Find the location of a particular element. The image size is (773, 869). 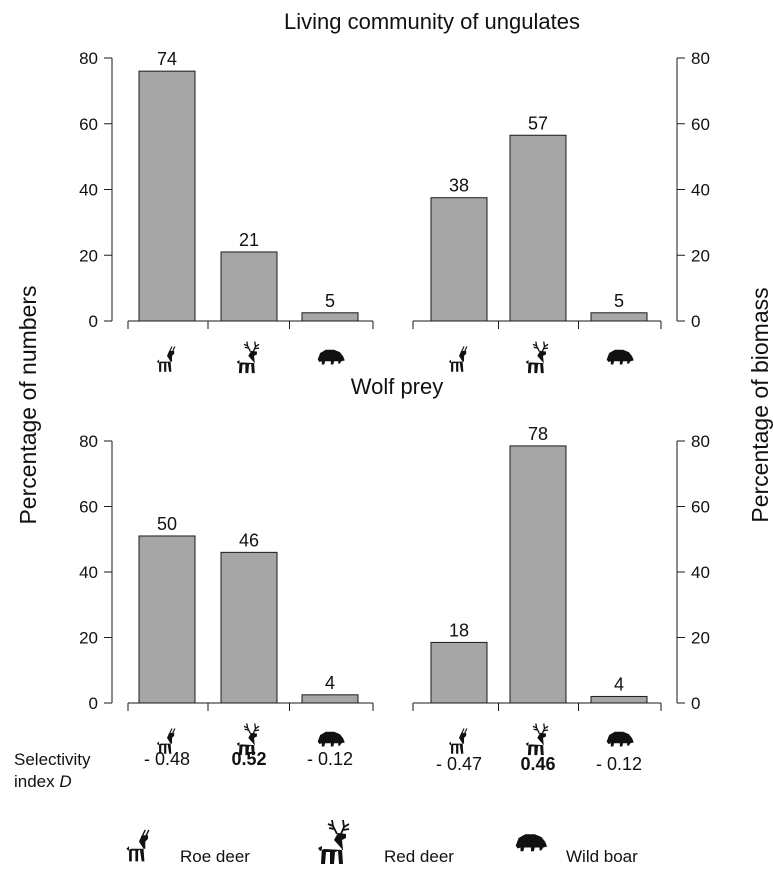

legend-item: Wild boar is located at coordinates (576, 850).